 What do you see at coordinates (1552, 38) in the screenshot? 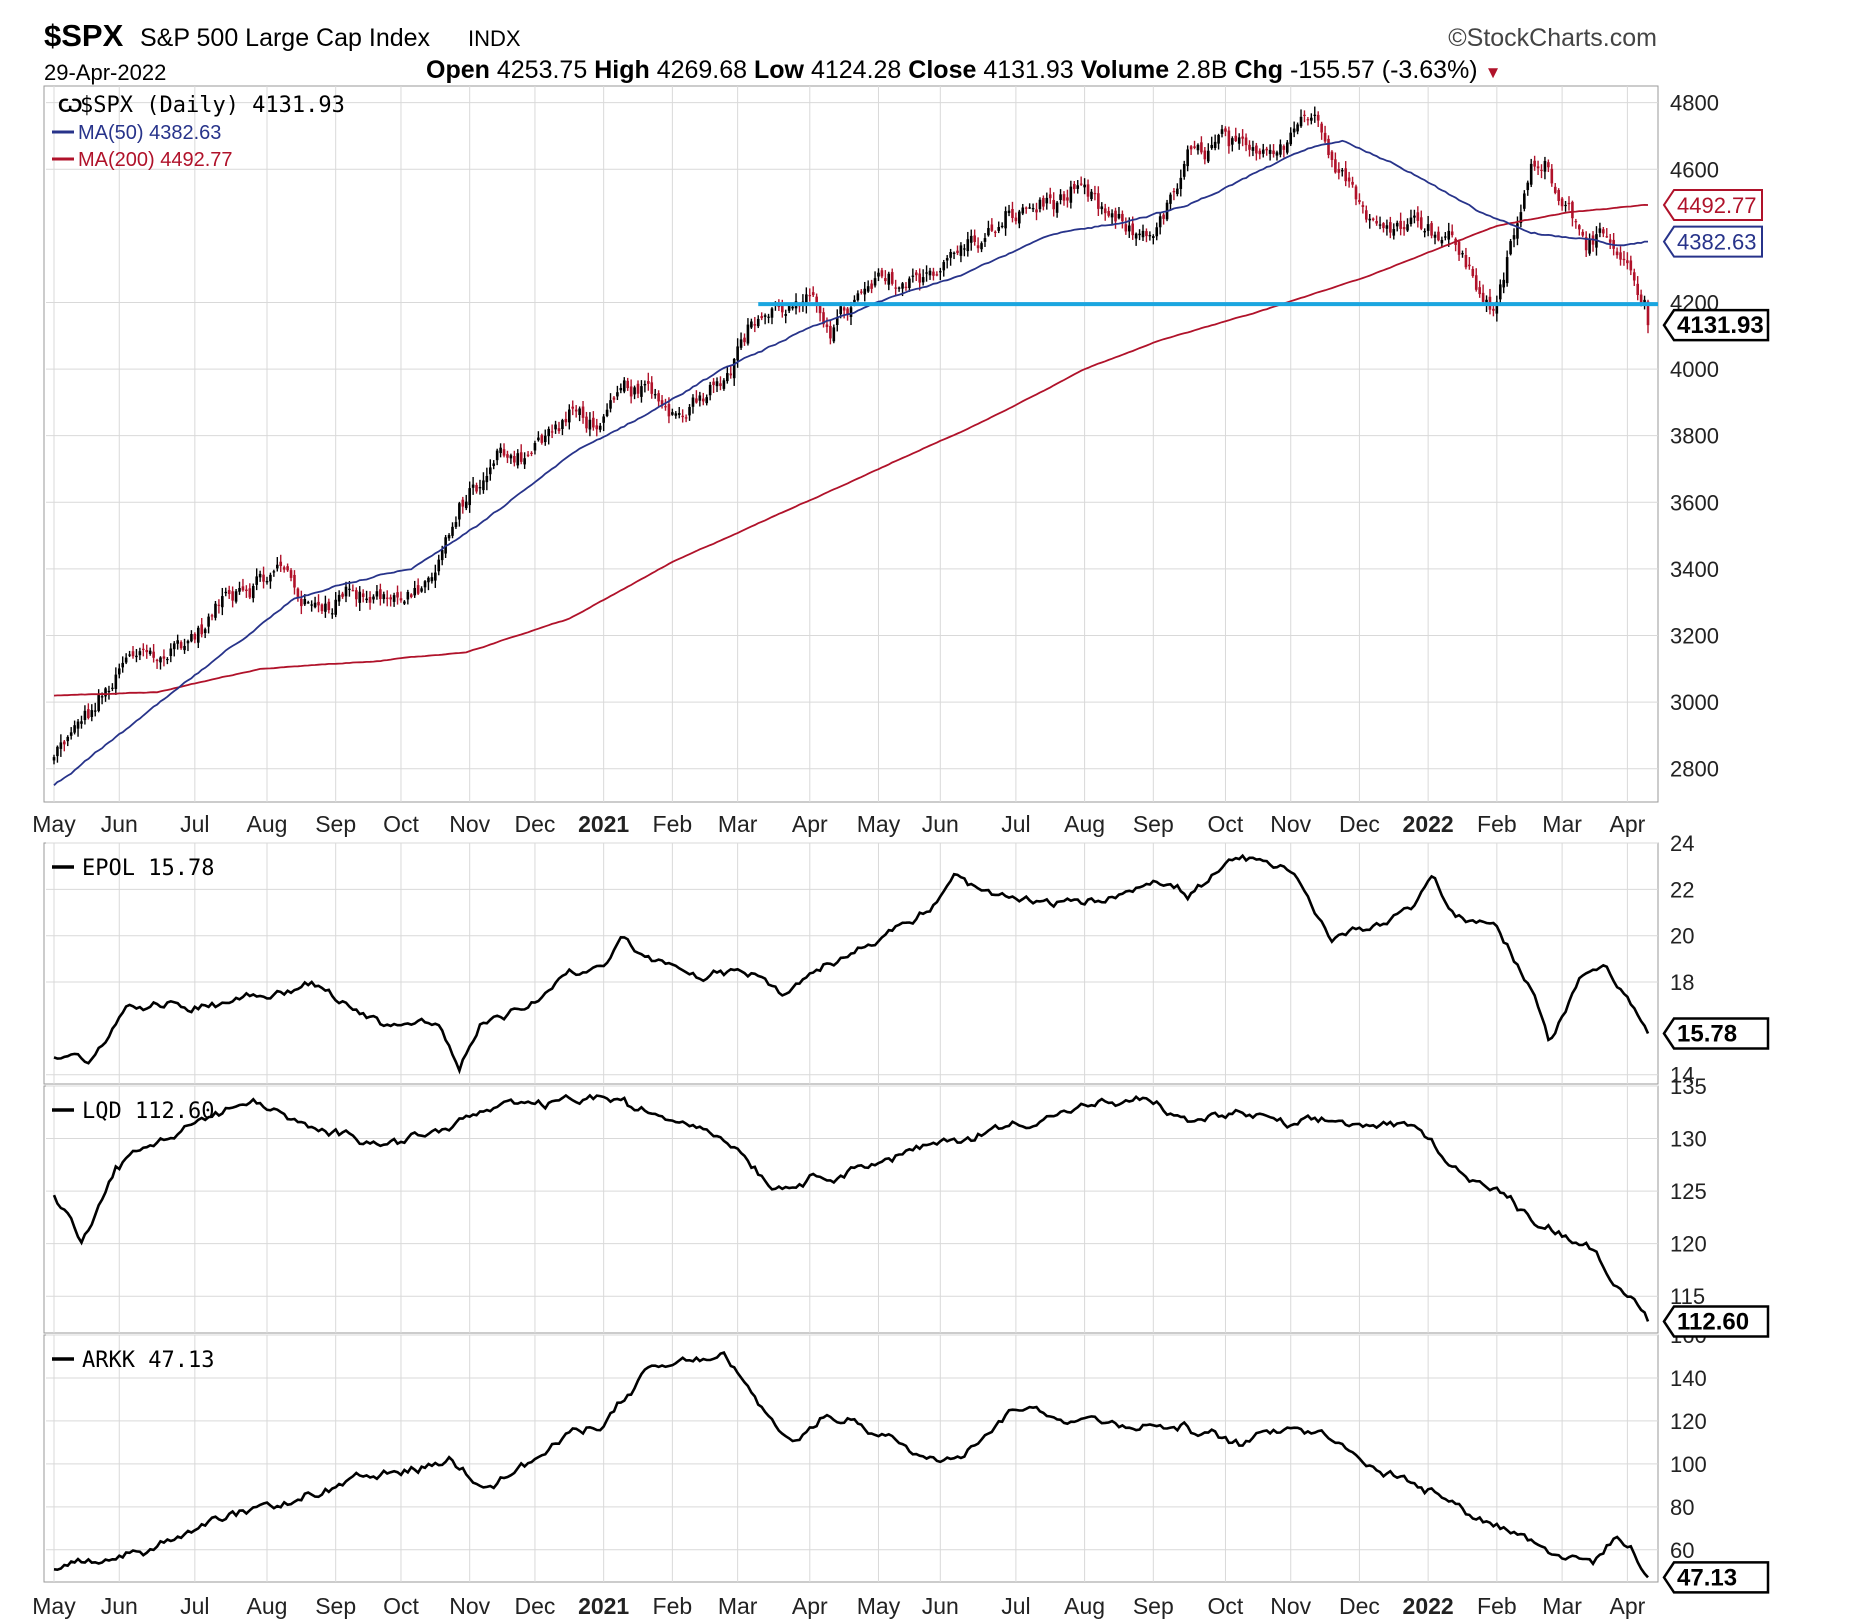
I see `brand-logo: ©StockCharts.com` at bounding box center [1552, 38].